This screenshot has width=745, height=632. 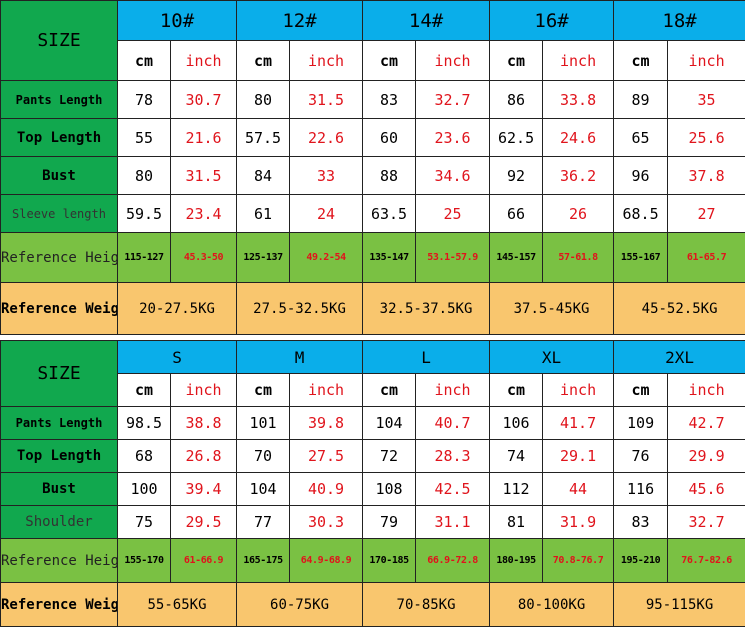 What do you see at coordinates (706, 560) in the screenshot?
I see `height-inch: 76.7-82.6` at bounding box center [706, 560].